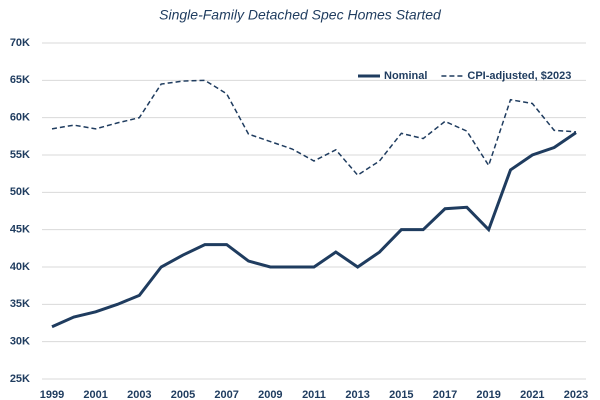 The image size is (600, 400). I want to click on x-tick-label: 2007, so click(226, 394).